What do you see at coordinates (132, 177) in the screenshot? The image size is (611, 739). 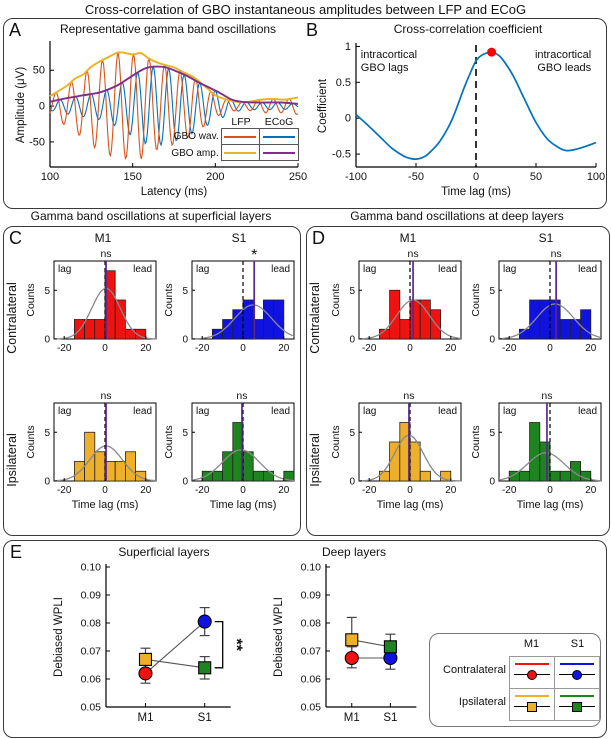 I see `svg-text: 150` at bounding box center [132, 177].